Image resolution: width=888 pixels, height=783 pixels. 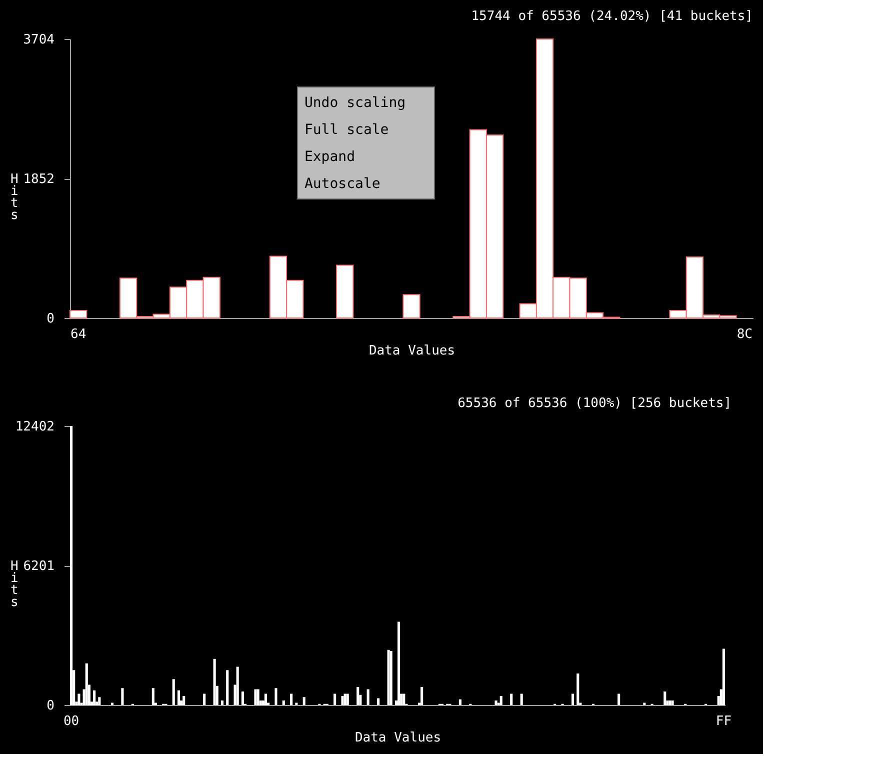 What do you see at coordinates (330, 157) in the screenshot?
I see `annotation: Expand` at bounding box center [330, 157].